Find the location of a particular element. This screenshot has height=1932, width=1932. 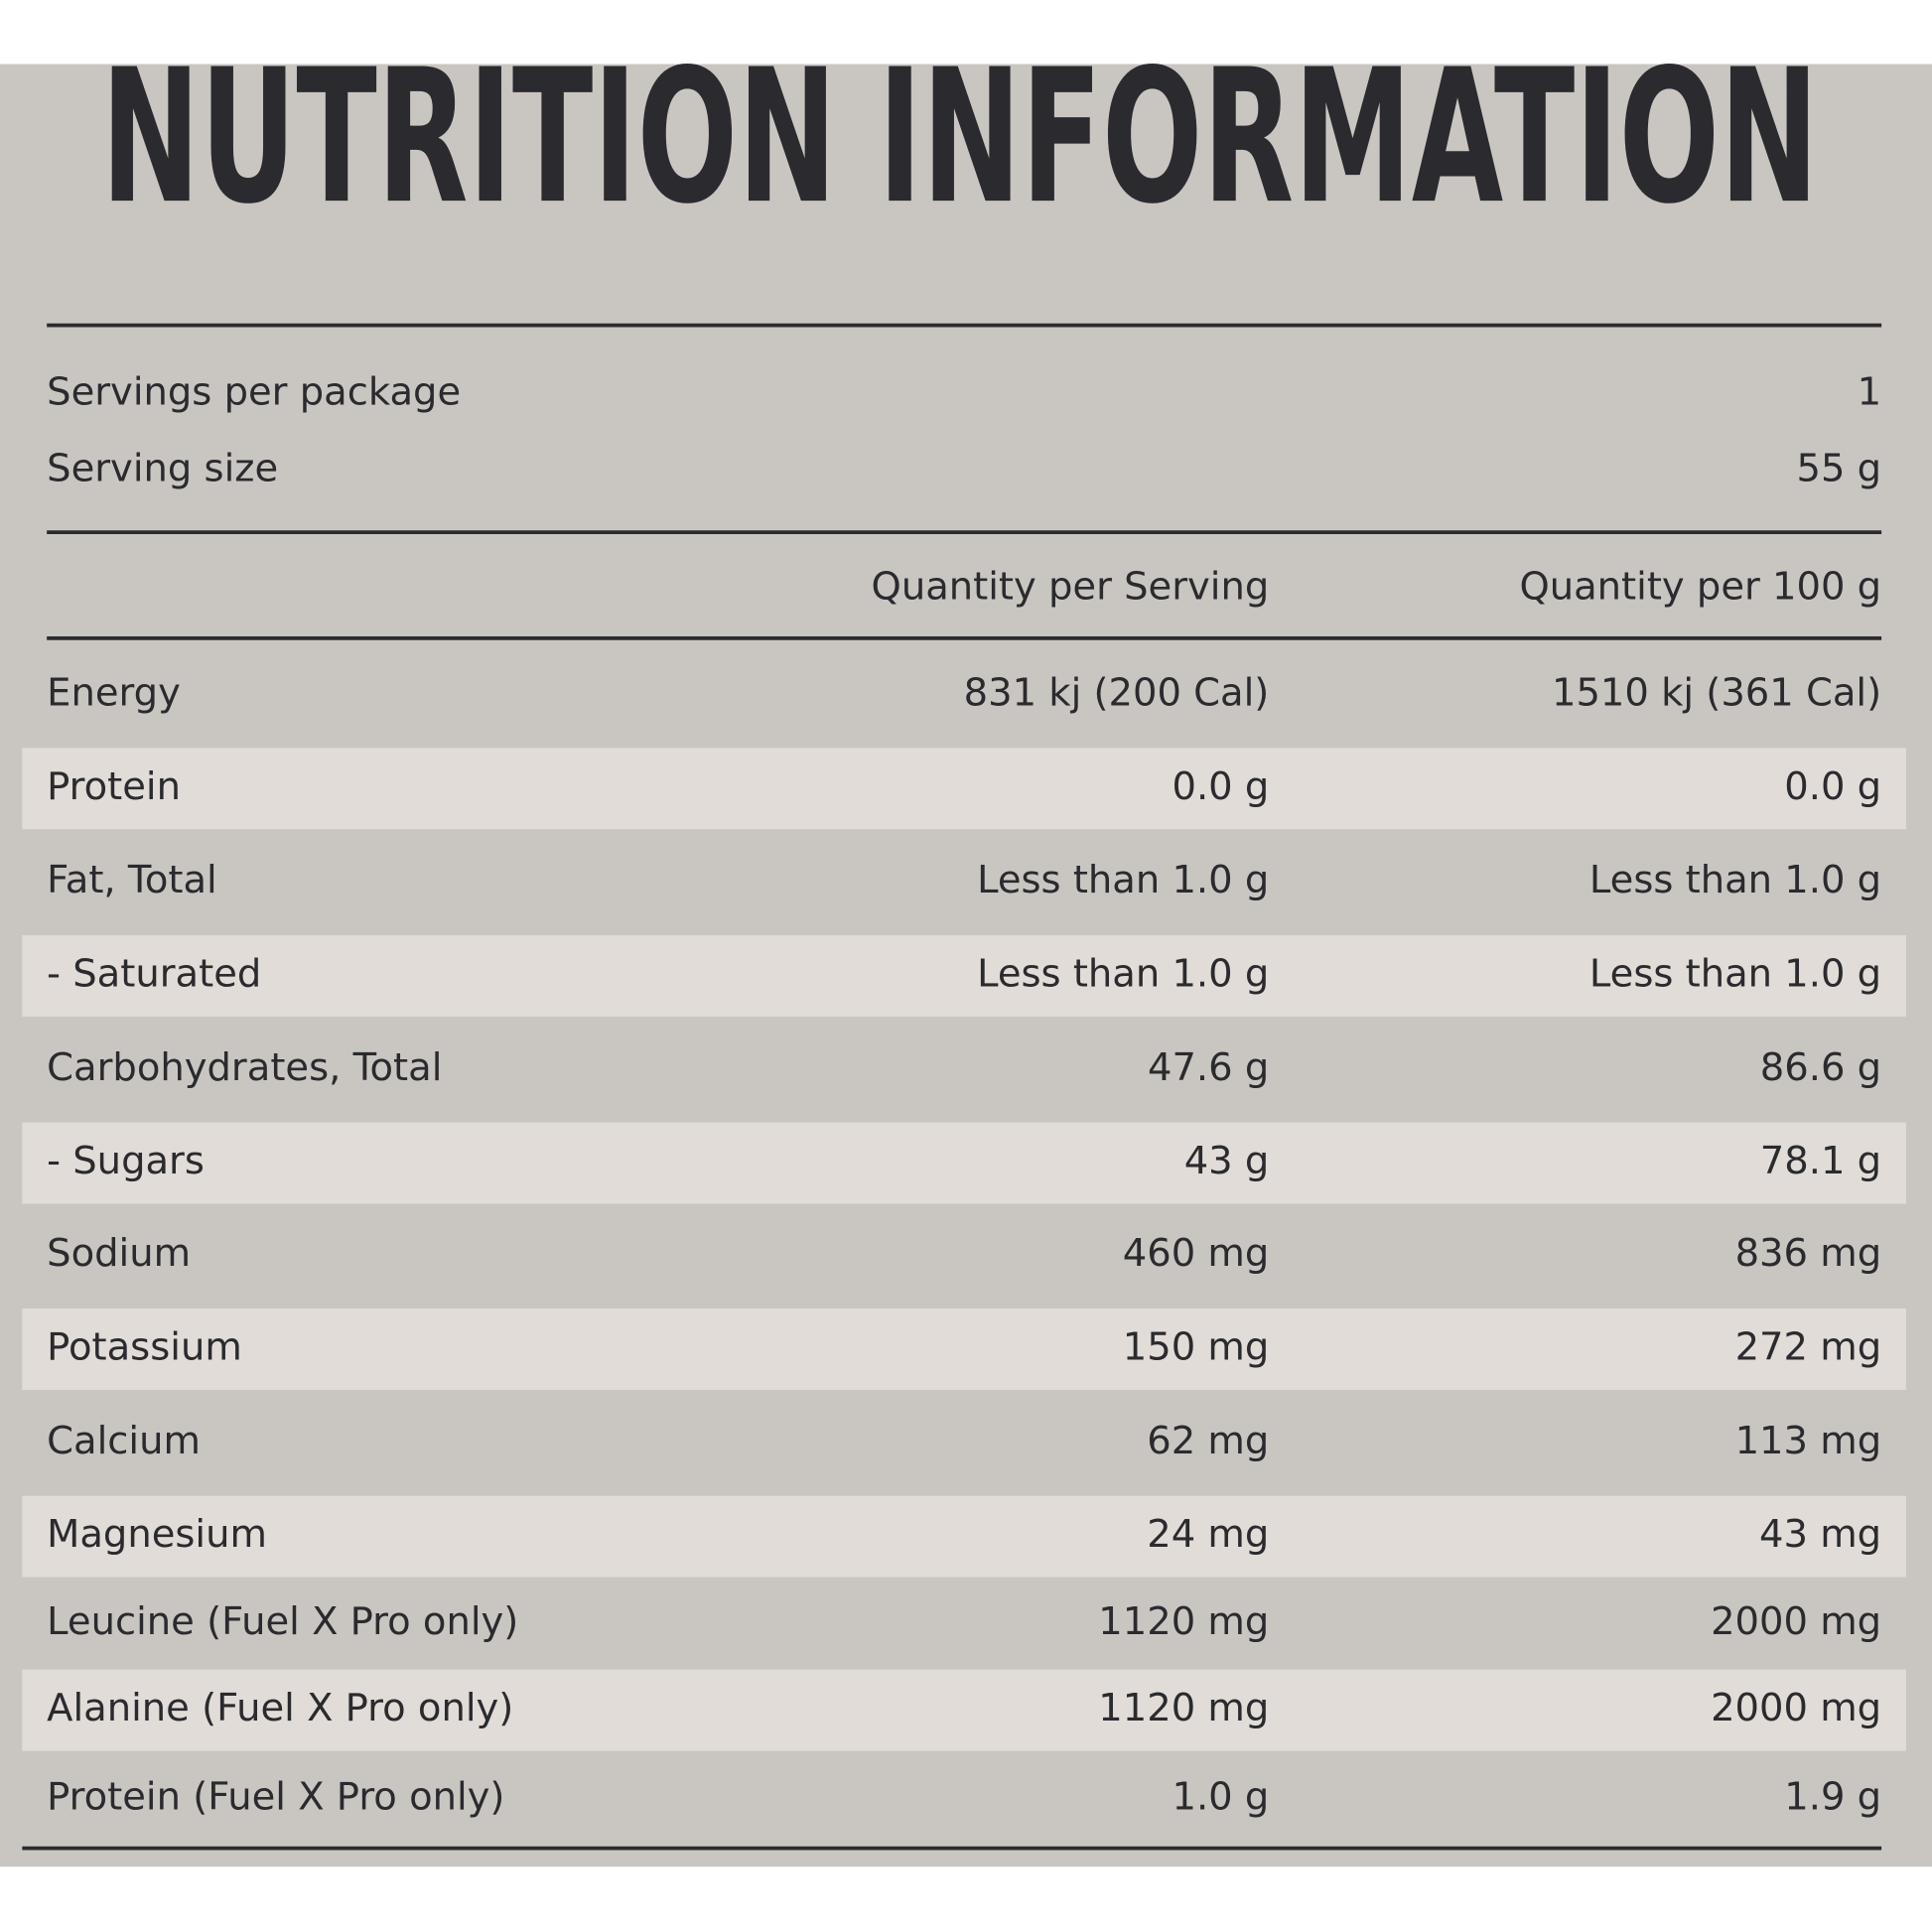

nutrient-label: Leucine (Fuel X Pro only) is located at coordinates (282, 1621).